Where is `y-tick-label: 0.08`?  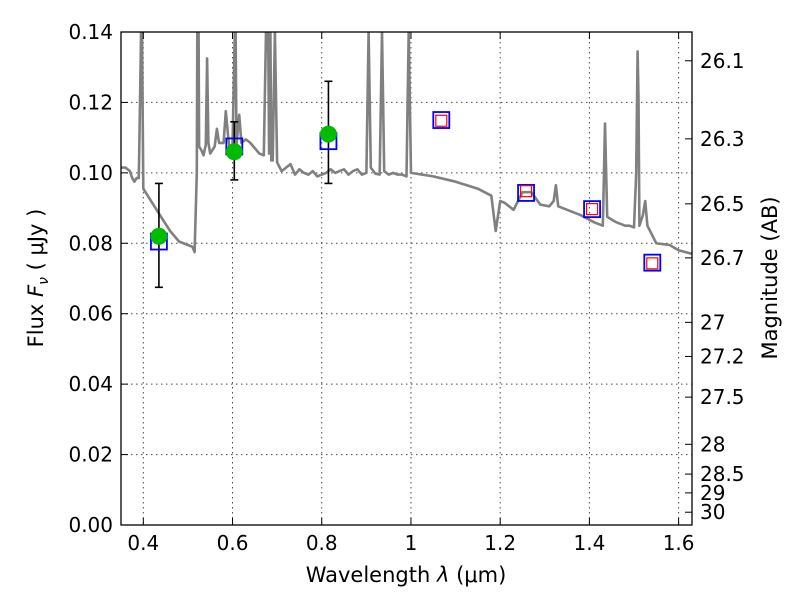 y-tick-label: 0.08 is located at coordinates (90, 243).